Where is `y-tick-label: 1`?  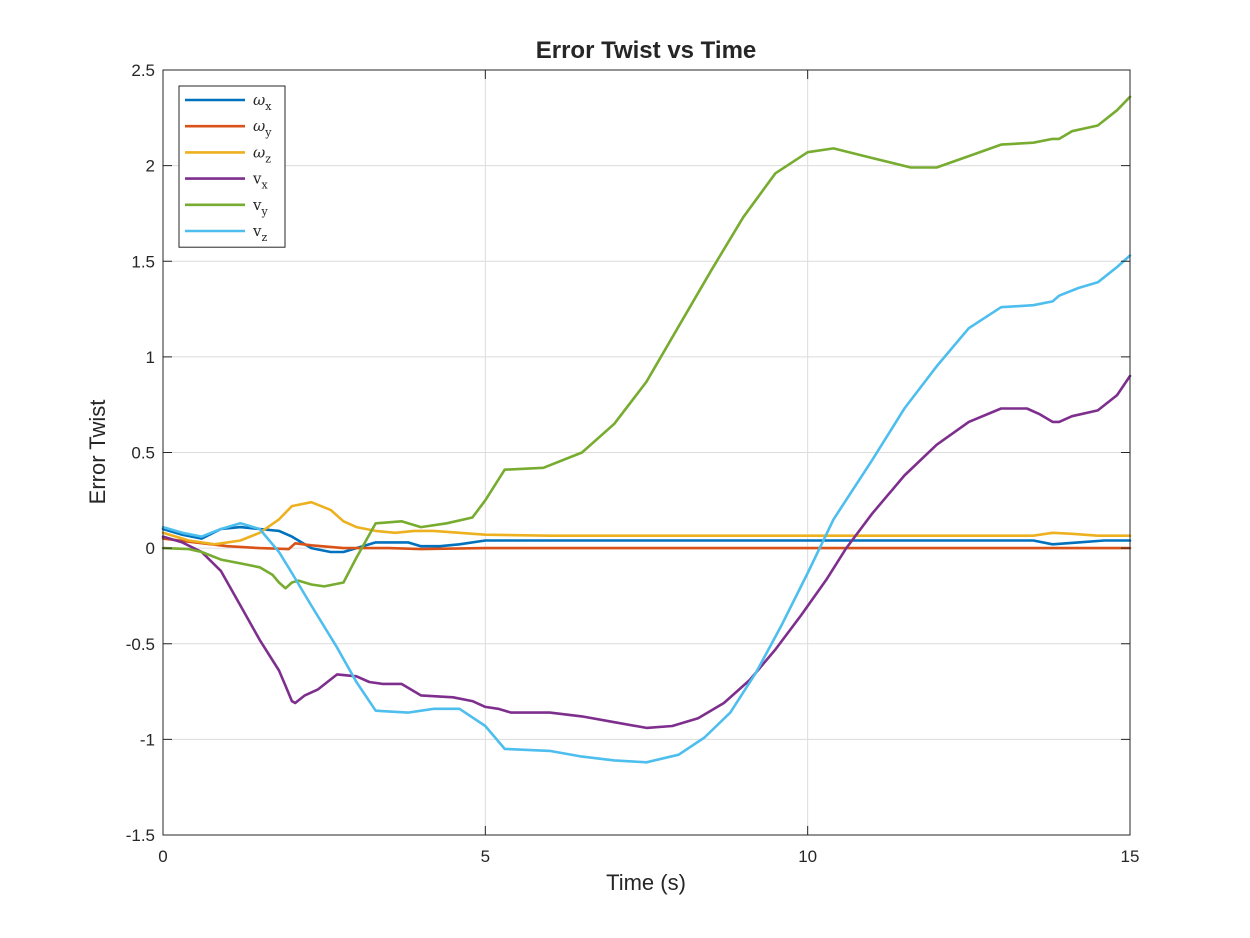 y-tick-label: 1 is located at coordinates (150, 357).